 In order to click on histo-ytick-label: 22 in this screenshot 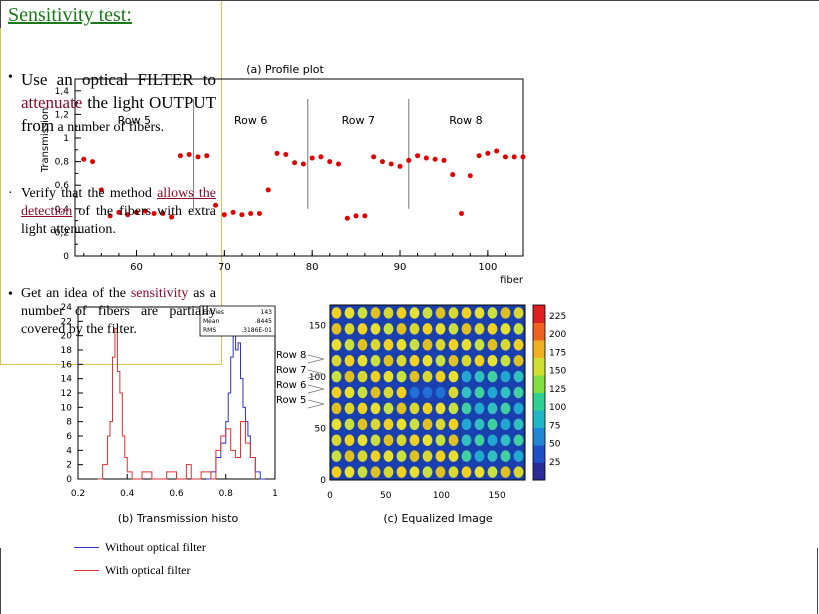, I will do `click(66, 322)`.